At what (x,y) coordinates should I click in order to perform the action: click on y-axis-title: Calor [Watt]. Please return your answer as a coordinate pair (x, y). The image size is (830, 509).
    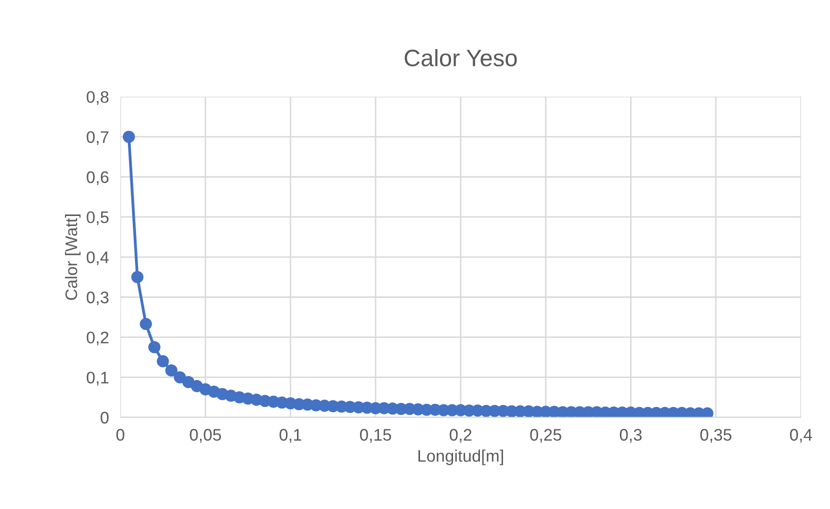
    Looking at the image, I should click on (72, 257).